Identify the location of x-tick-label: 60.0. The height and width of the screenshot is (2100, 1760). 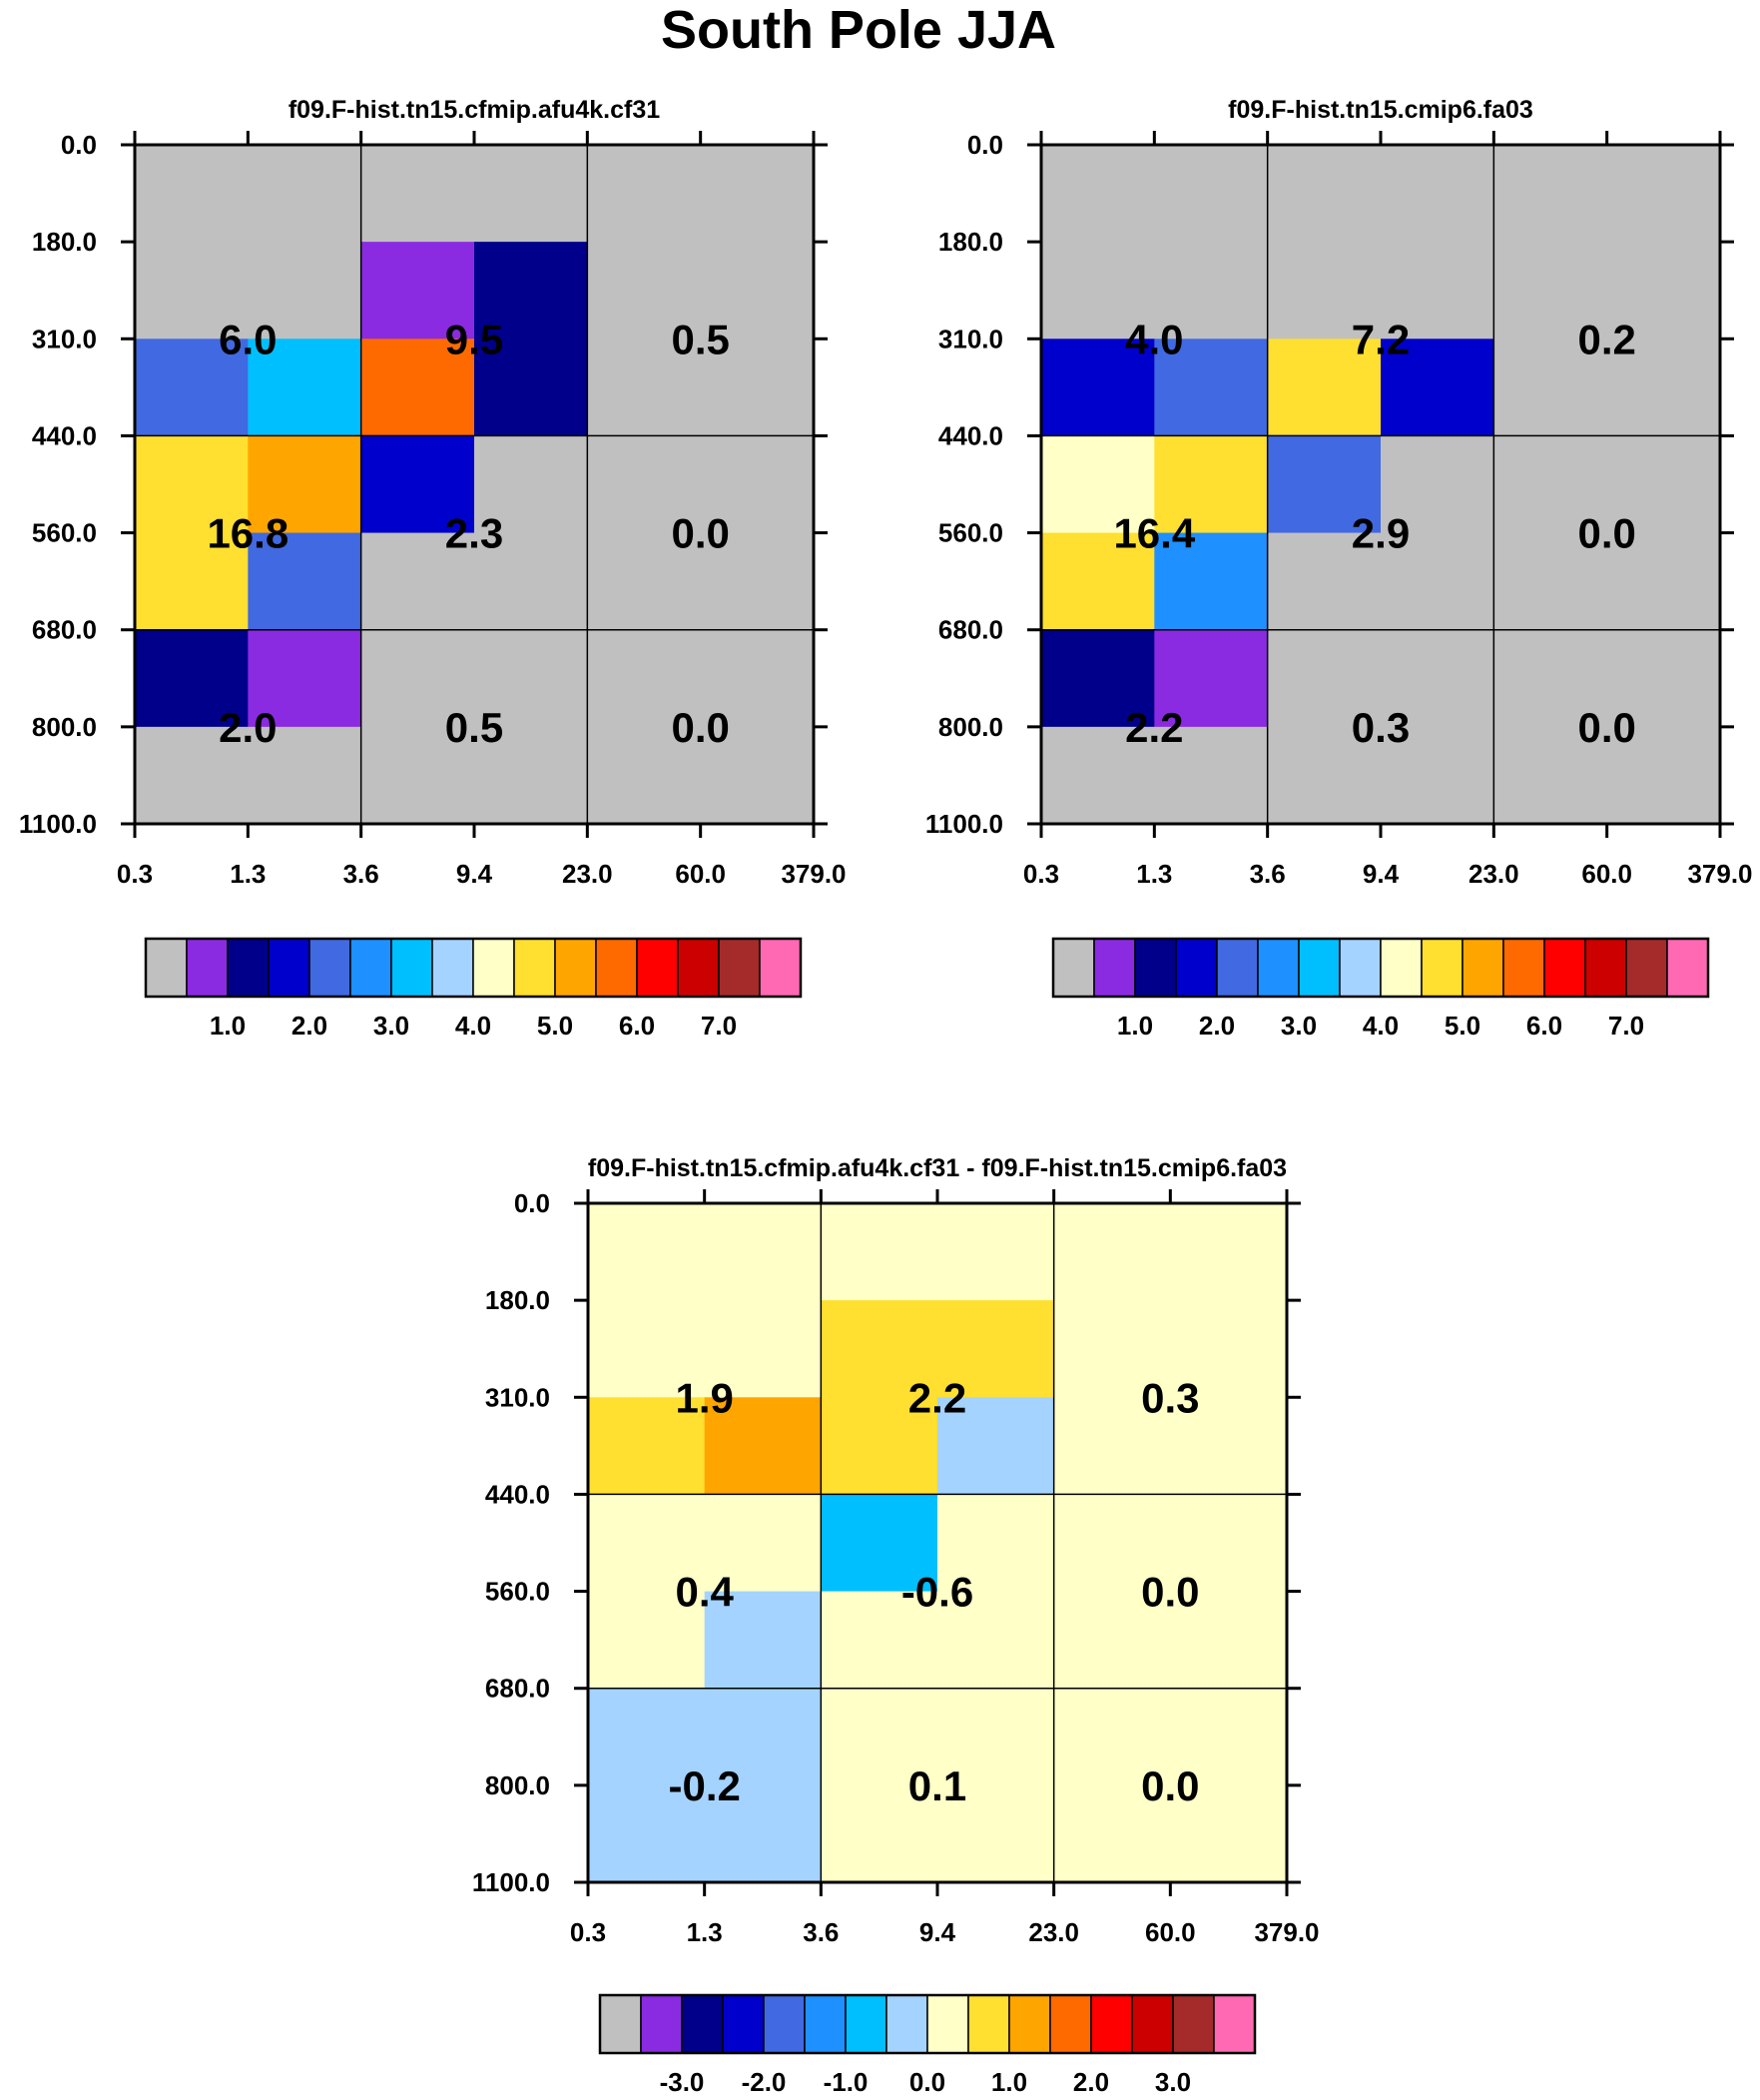
(1606, 874).